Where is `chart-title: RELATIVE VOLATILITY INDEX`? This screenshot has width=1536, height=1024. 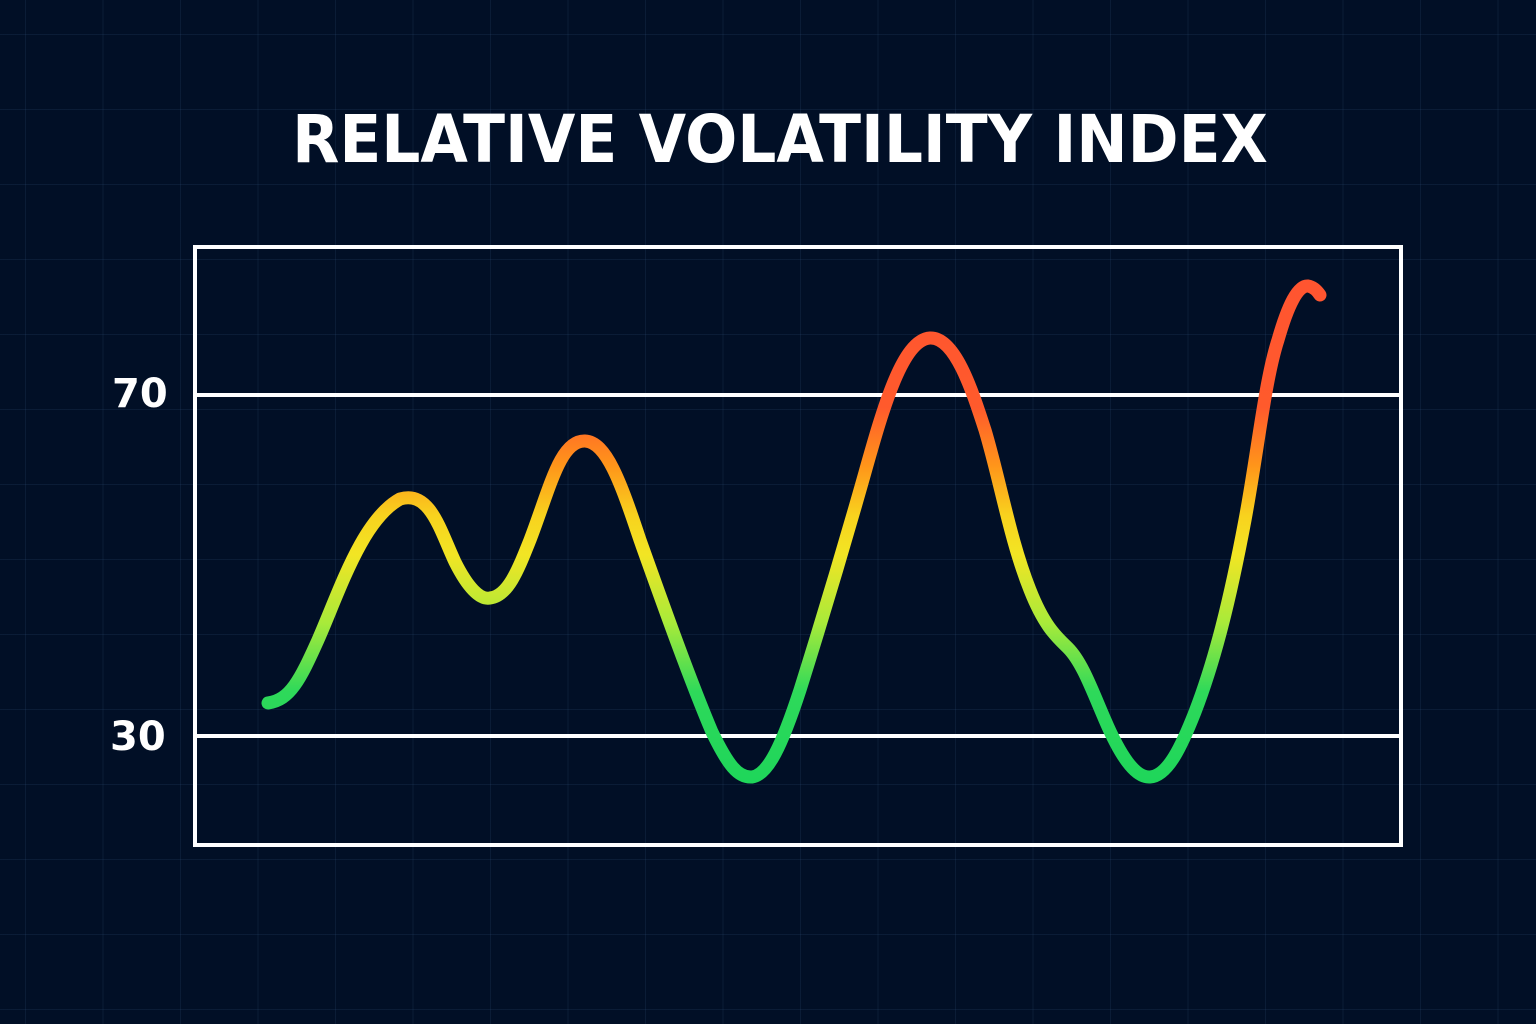 chart-title: RELATIVE VOLATILITY INDEX is located at coordinates (780, 139).